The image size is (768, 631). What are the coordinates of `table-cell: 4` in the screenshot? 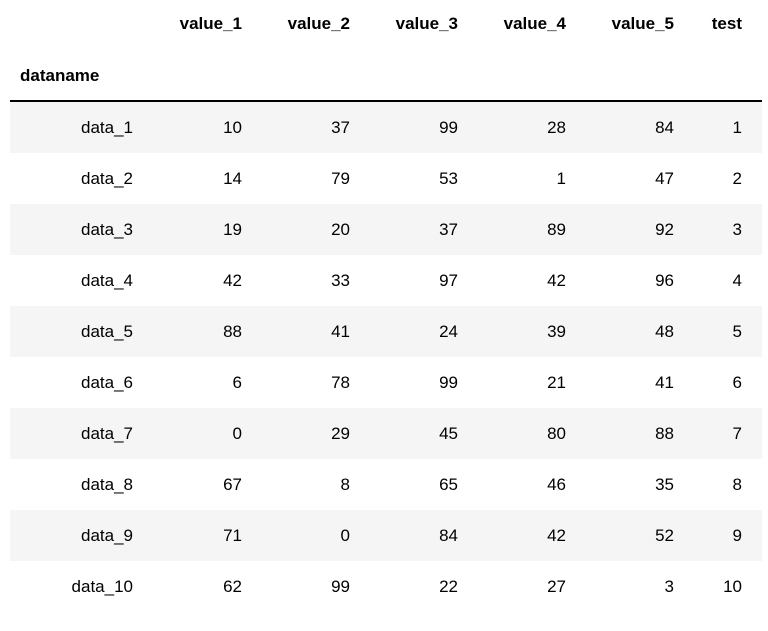 It's located at (737, 280).